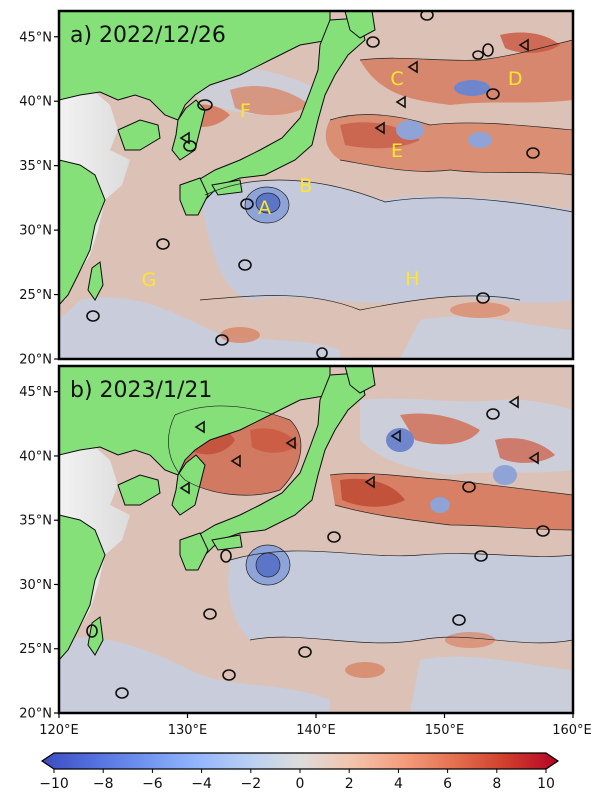 The image size is (600, 799). I want to click on colorbar-tick-label: 6, so click(447, 784).